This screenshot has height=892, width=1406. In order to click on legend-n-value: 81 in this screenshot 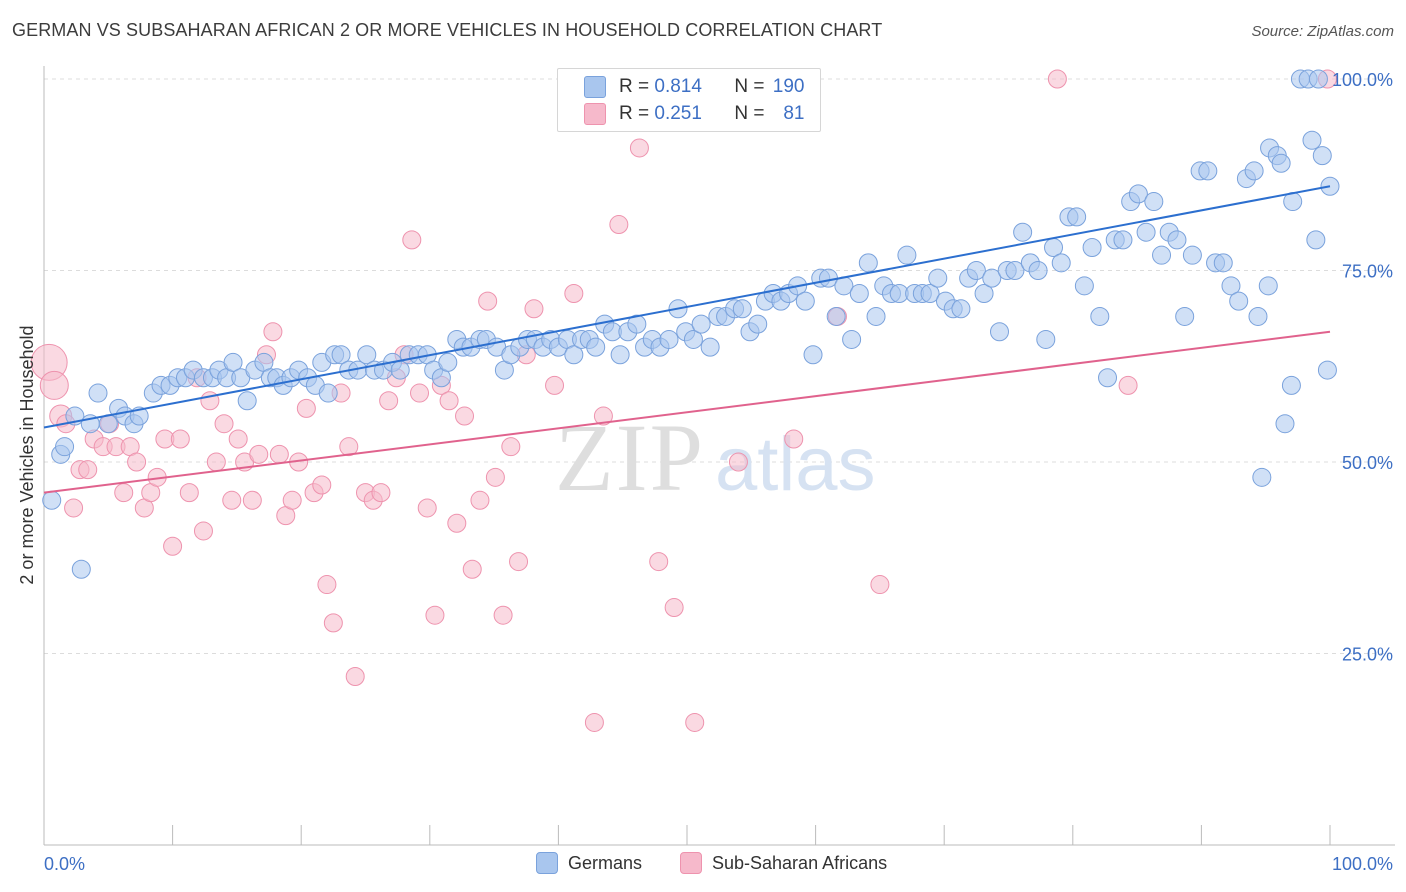, I will do `click(794, 113)`.